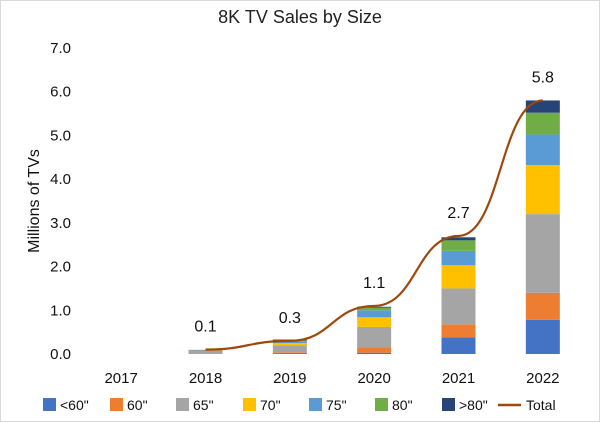 The image size is (600, 422). What do you see at coordinates (74, 405) in the screenshot?
I see `legend-label: <60"` at bounding box center [74, 405].